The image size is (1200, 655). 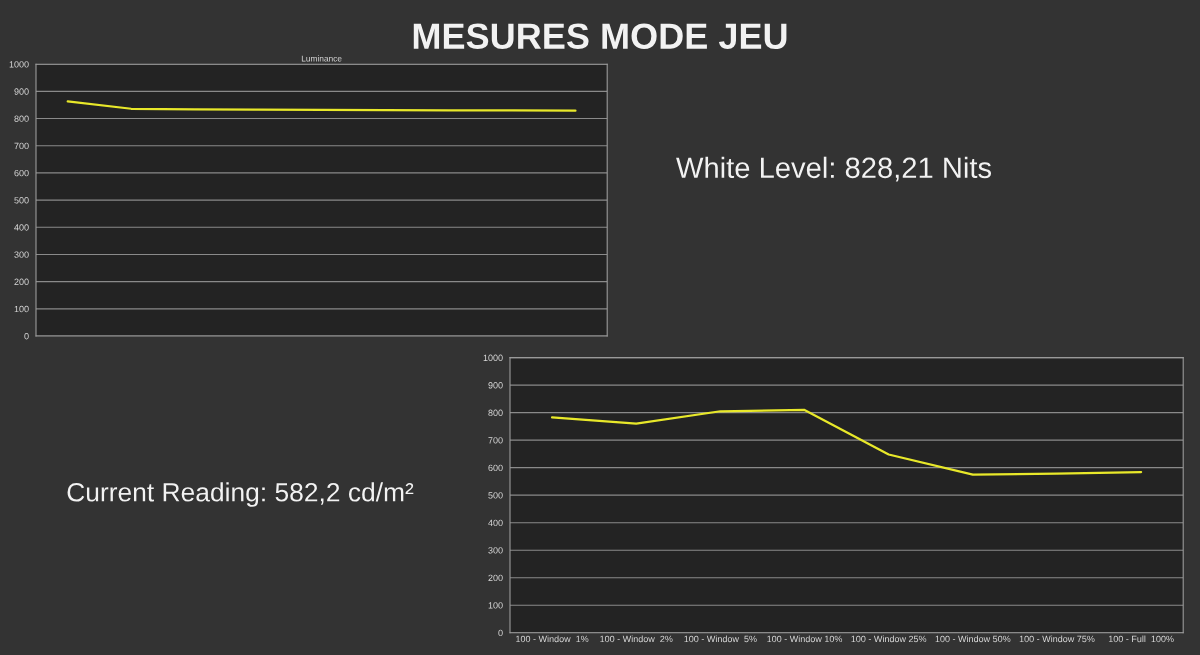 I want to click on x-tick-label: 100 - Window 10%, so click(x=805, y=639).